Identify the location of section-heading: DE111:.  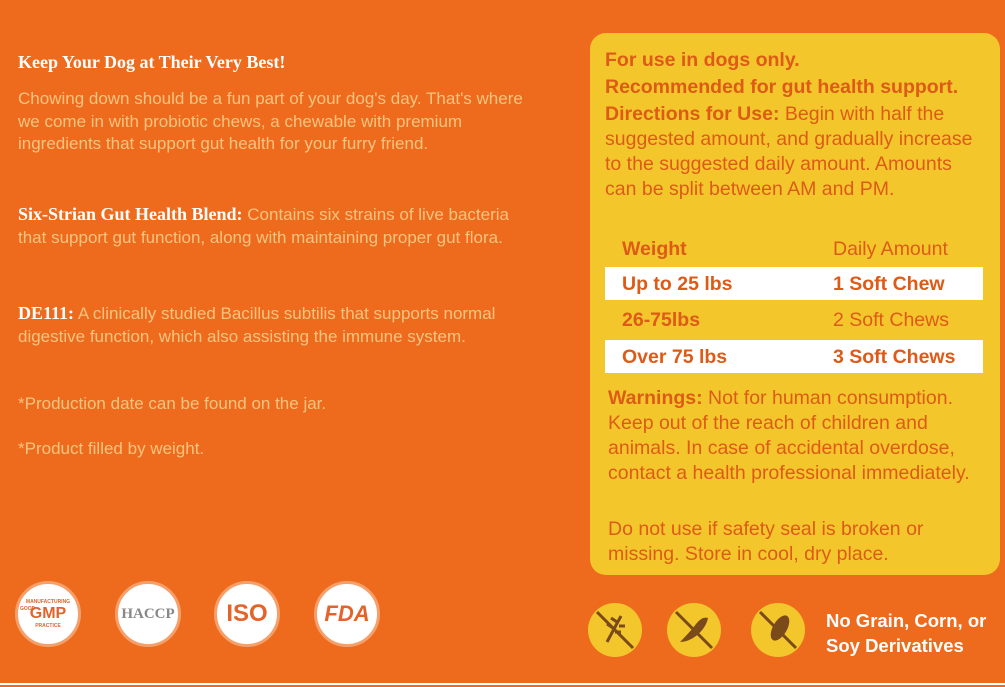
(46, 313).